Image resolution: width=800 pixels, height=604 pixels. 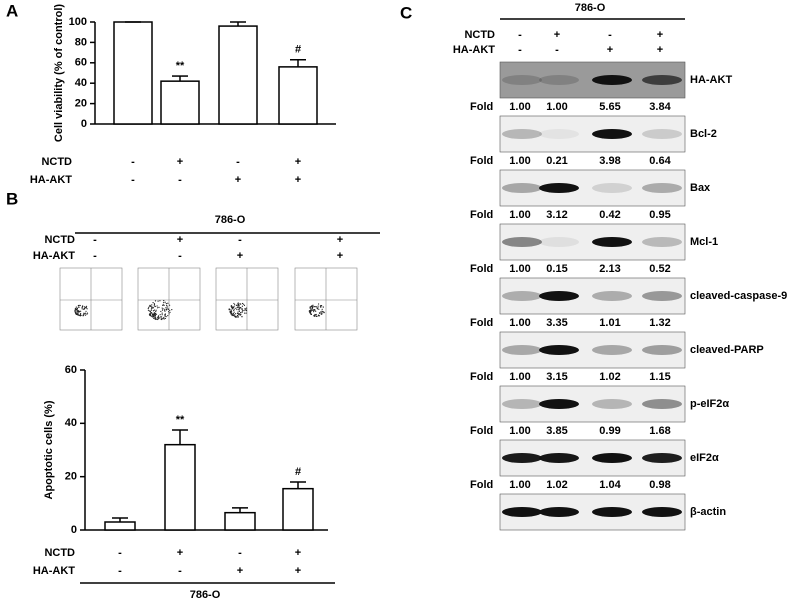 What do you see at coordinates (660, 107) in the screenshot?
I see `fold-value: 3.84` at bounding box center [660, 107].